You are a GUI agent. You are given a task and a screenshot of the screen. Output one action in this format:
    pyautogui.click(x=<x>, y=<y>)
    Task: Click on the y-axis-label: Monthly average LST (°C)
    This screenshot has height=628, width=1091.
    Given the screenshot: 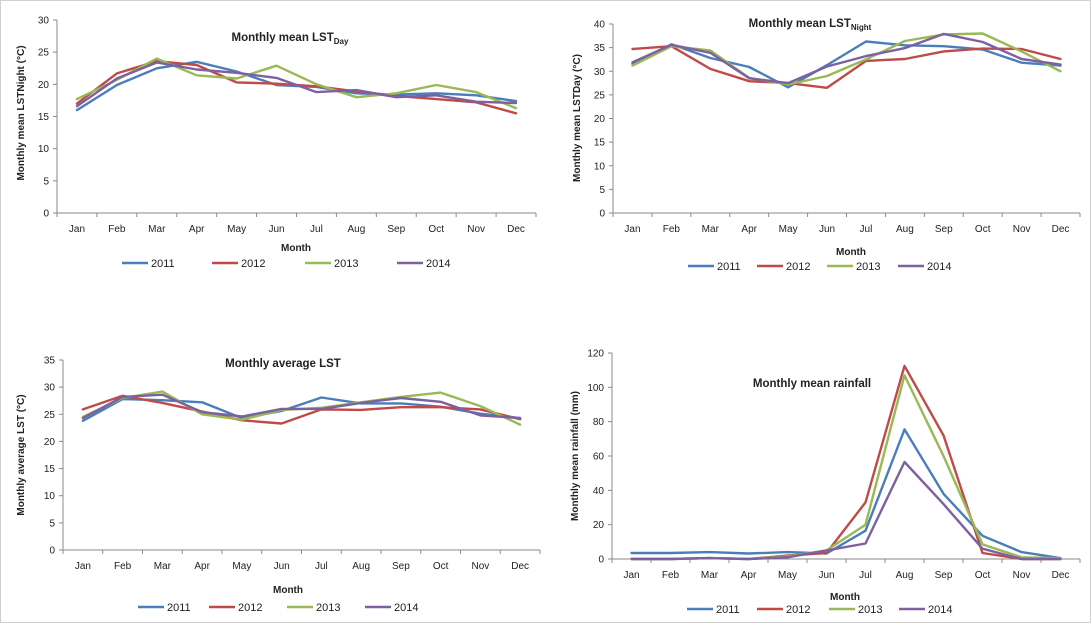 What is the action you would take?
    pyautogui.click(x=21, y=454)
    